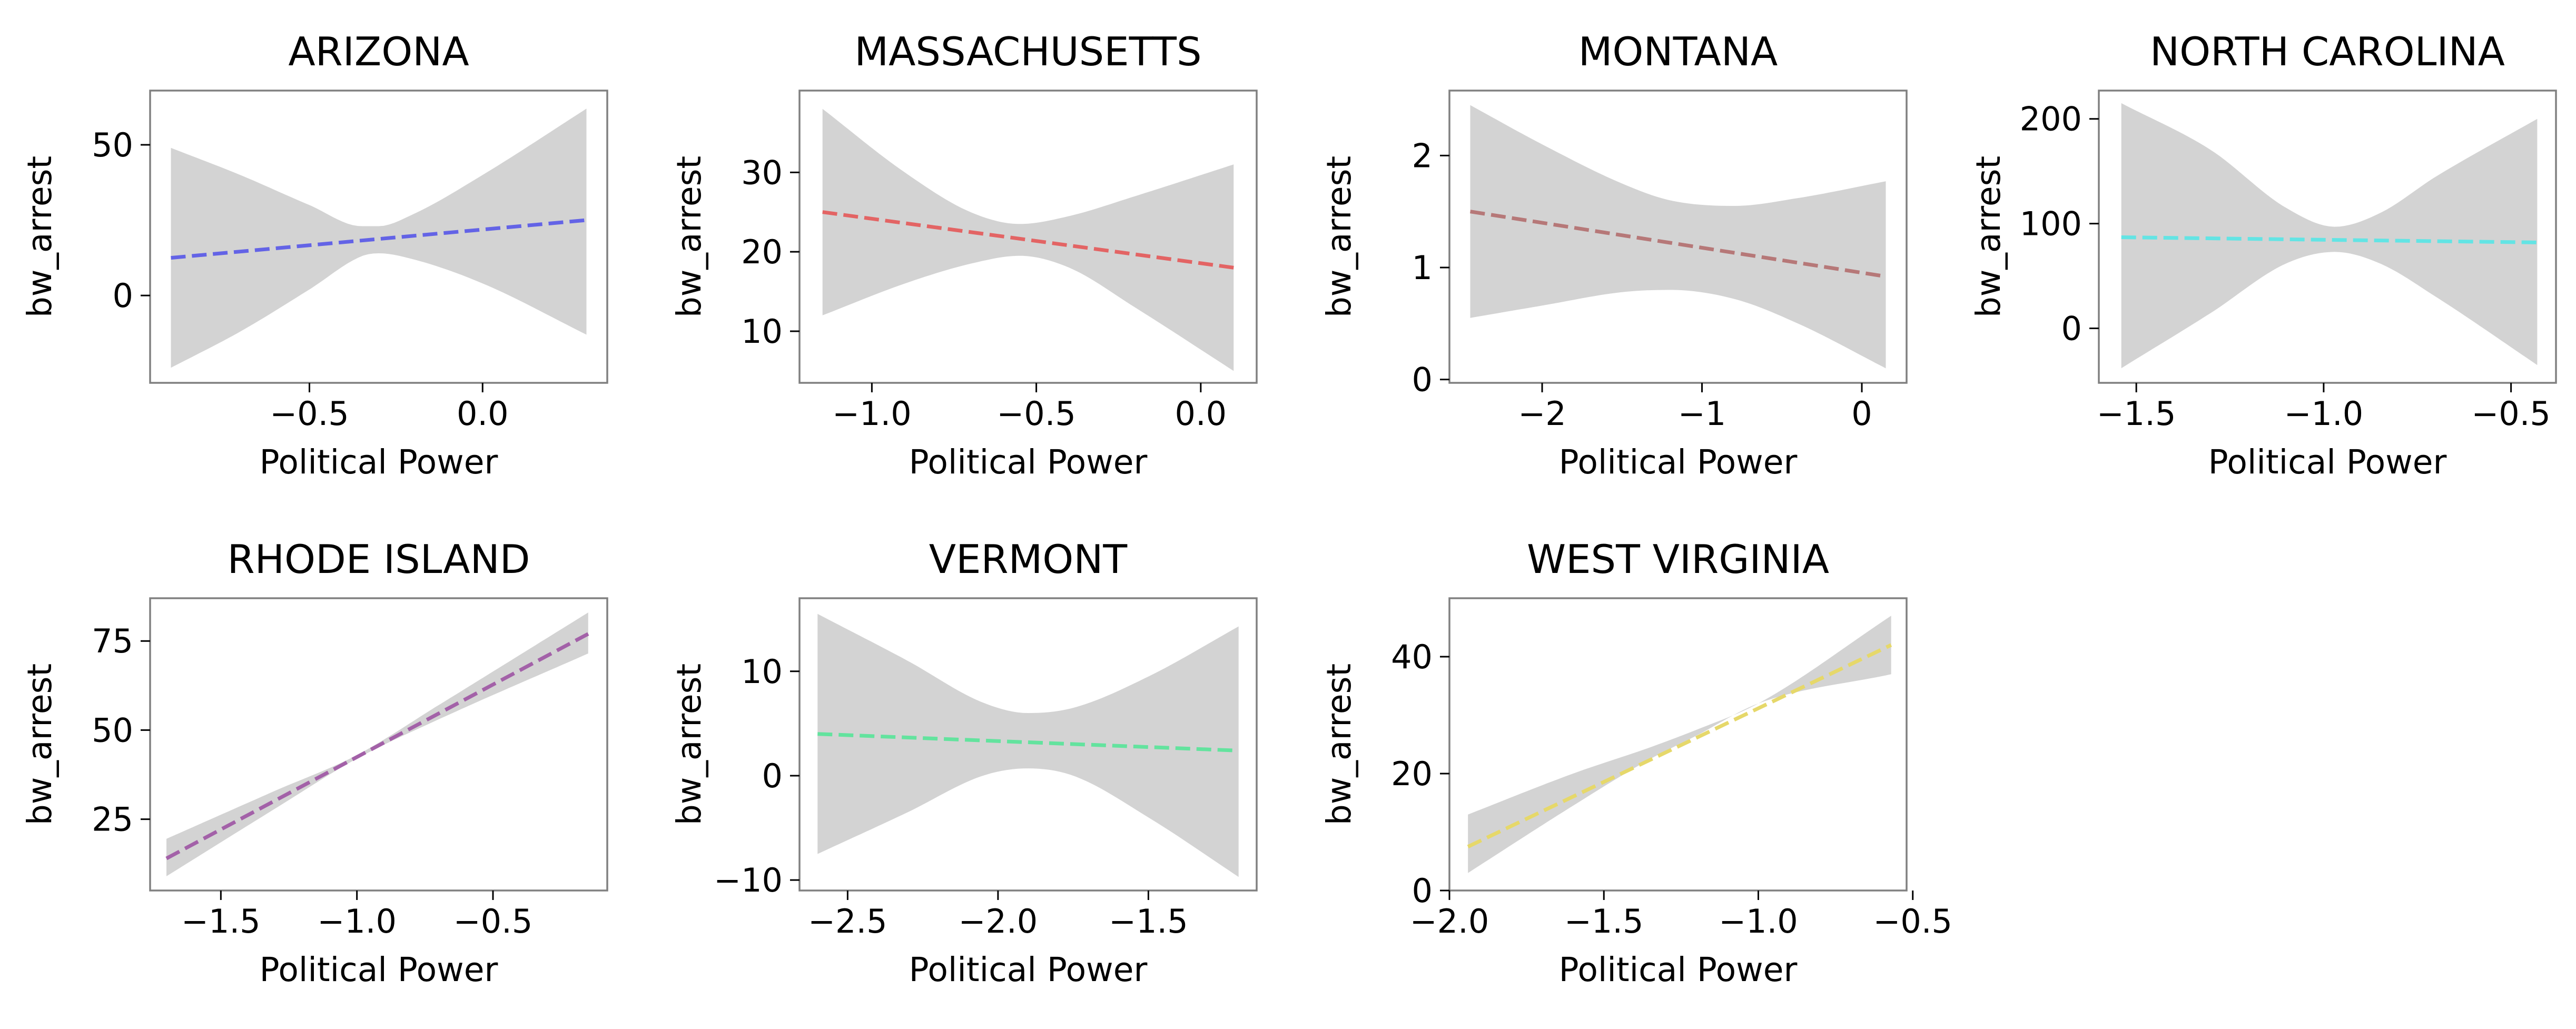  What do you see at coordinates (2327, 51) in the screenshot?
I see `subplot-title: NORTH CAROLINA` at bounding box center [2327, 51].